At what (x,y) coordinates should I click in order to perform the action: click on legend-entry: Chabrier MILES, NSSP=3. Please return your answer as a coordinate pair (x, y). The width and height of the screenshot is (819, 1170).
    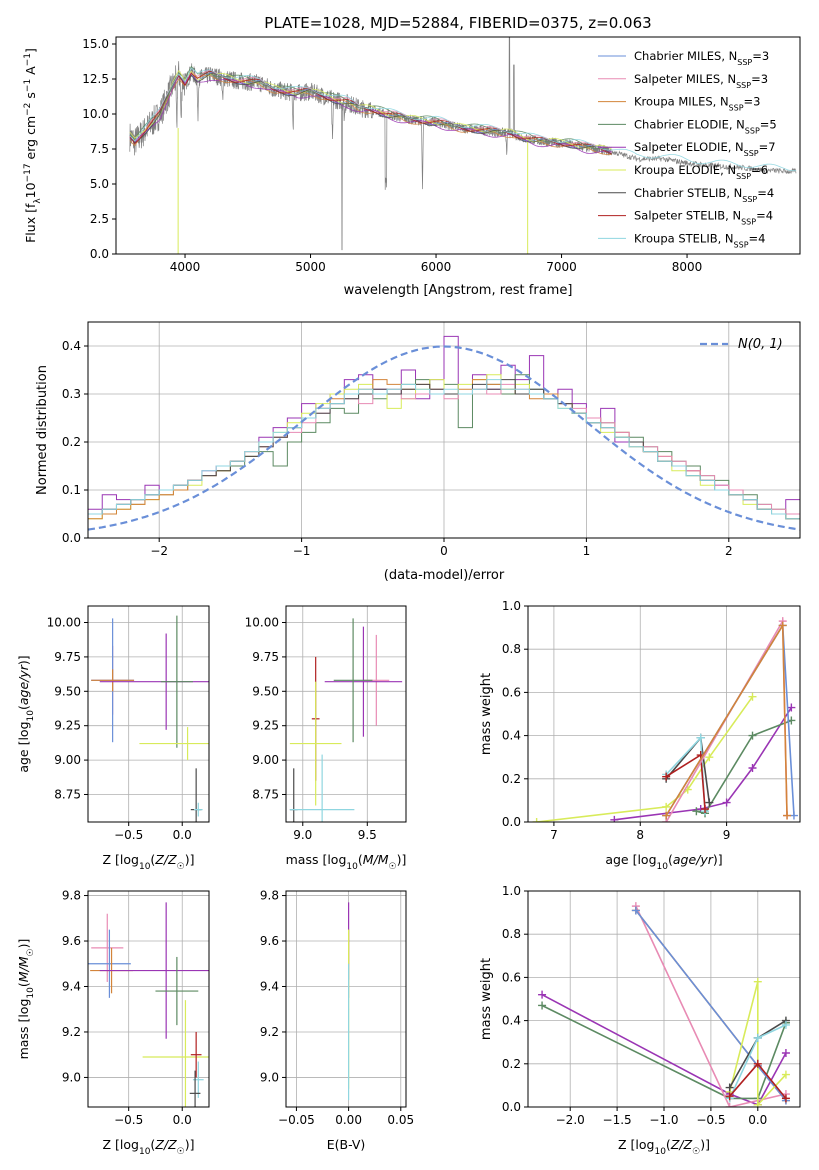
    Looking at the image, I should click on (701, 58).